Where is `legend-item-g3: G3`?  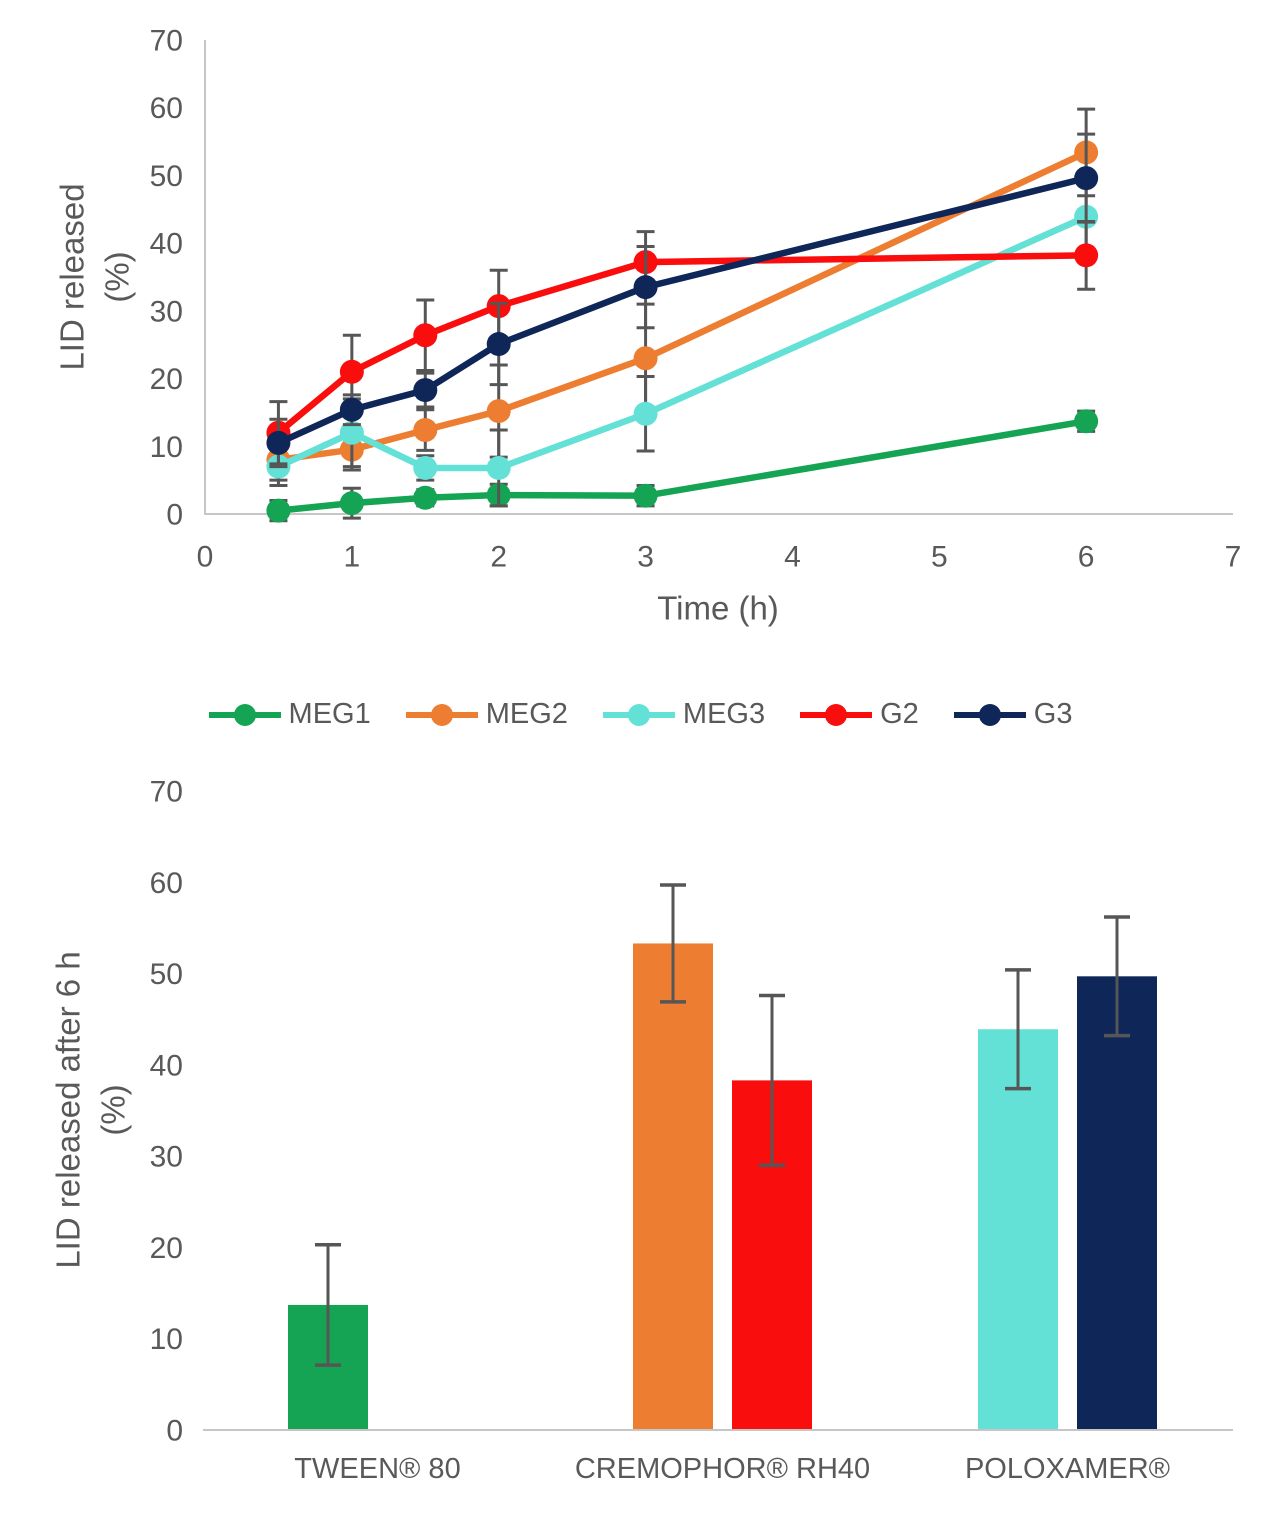
legend-item-g3: G3 is located at coordinates (1013, 714).